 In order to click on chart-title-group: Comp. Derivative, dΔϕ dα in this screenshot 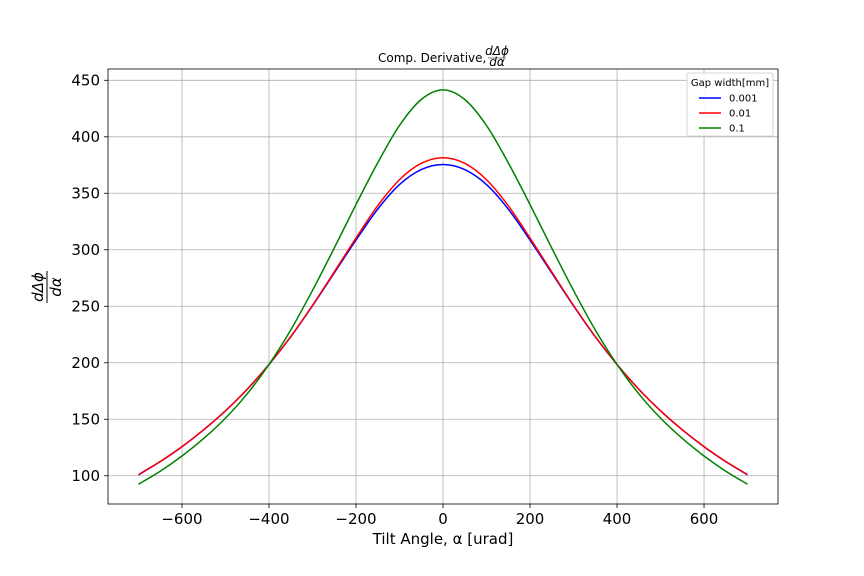, I will do `click(443, 56)`.